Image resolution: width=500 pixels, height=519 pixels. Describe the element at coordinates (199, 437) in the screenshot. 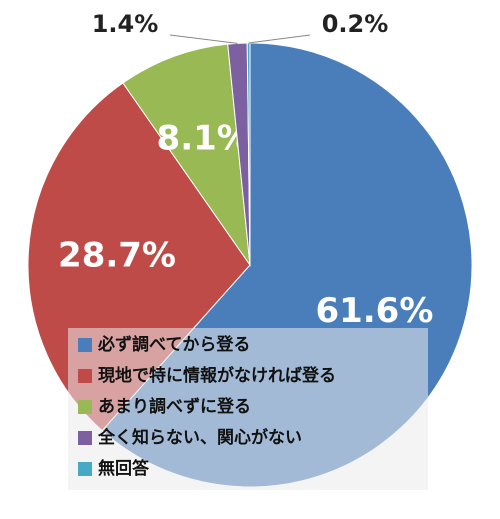

I see `legend-label: 全く知らない、関心がない` at that location.